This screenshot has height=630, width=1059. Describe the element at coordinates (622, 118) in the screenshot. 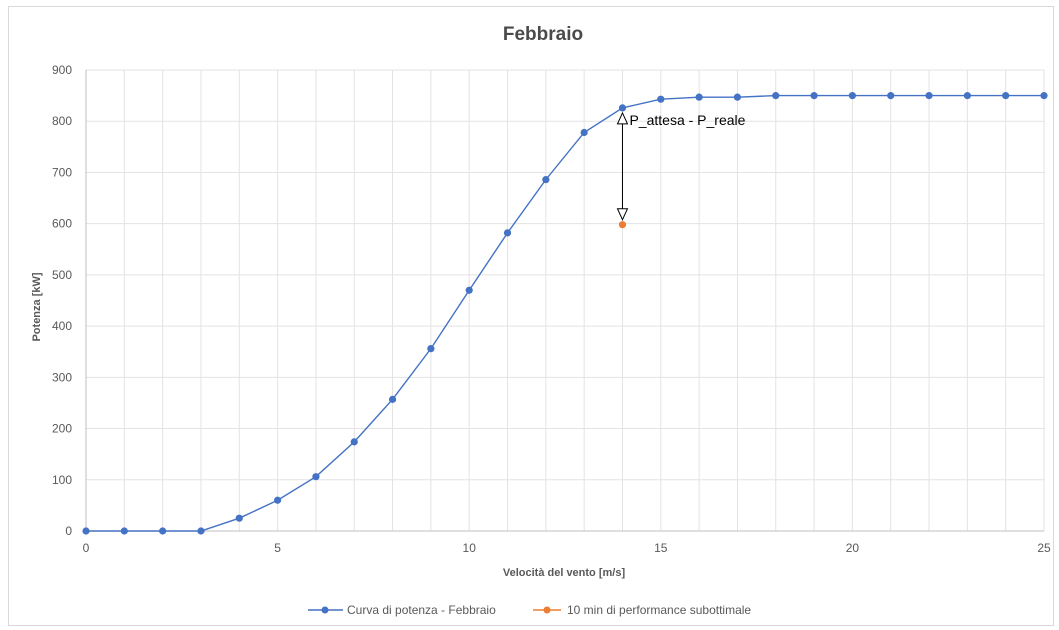

I see `annotation-arrowhead-top` at that location.